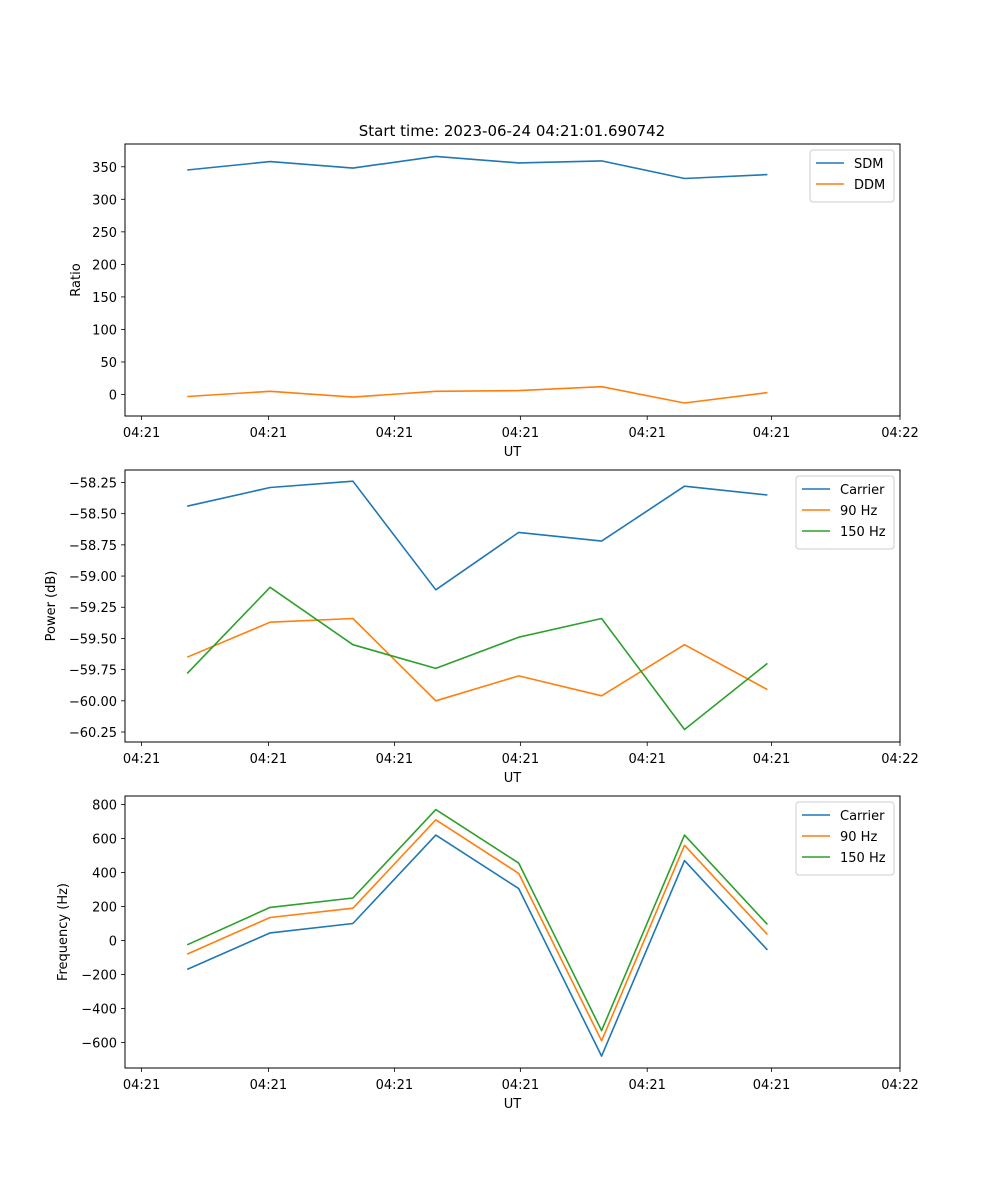 The width and height of the screenshot is (1000, 1200). Describe the element at coordinates (104, 874) in the screenshot. I see `frequency-y-tick-label: 400` at that location.